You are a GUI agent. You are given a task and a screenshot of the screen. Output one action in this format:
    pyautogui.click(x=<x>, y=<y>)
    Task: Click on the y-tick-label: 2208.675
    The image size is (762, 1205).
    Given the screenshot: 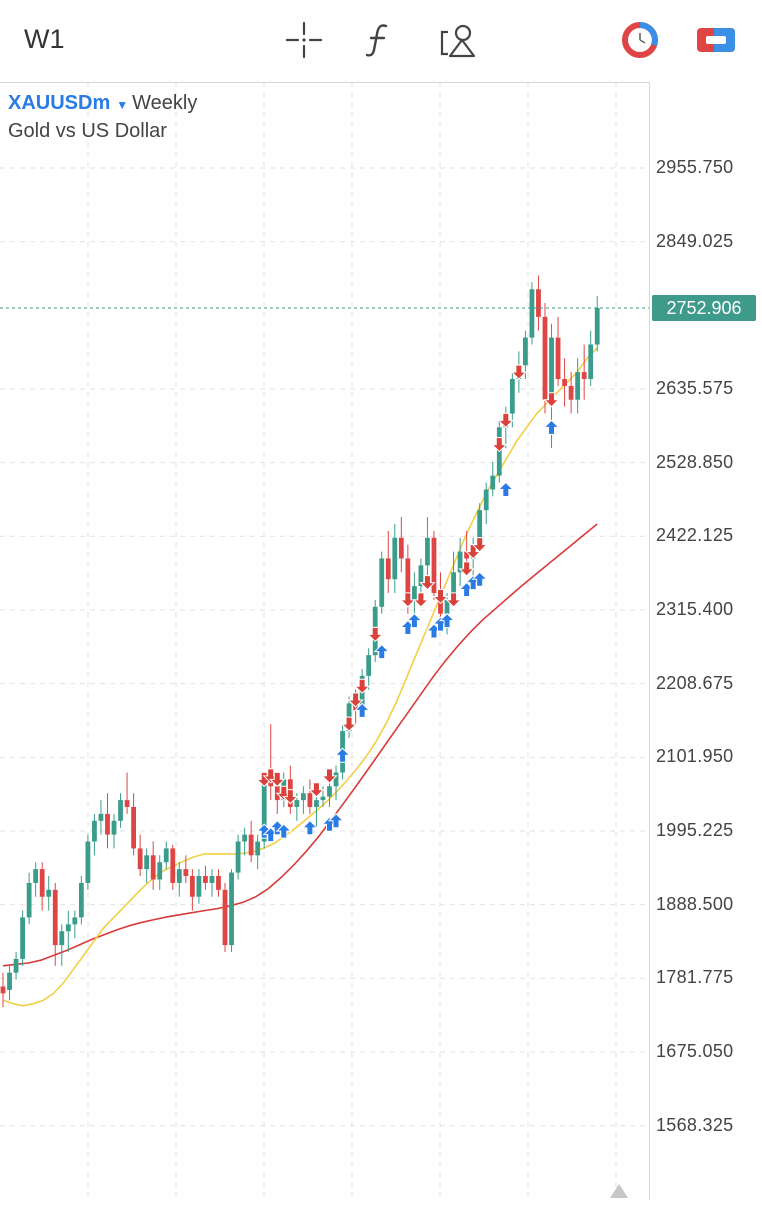 What is the action you would take?
    pyautogui.click(x=695, y=682)
    